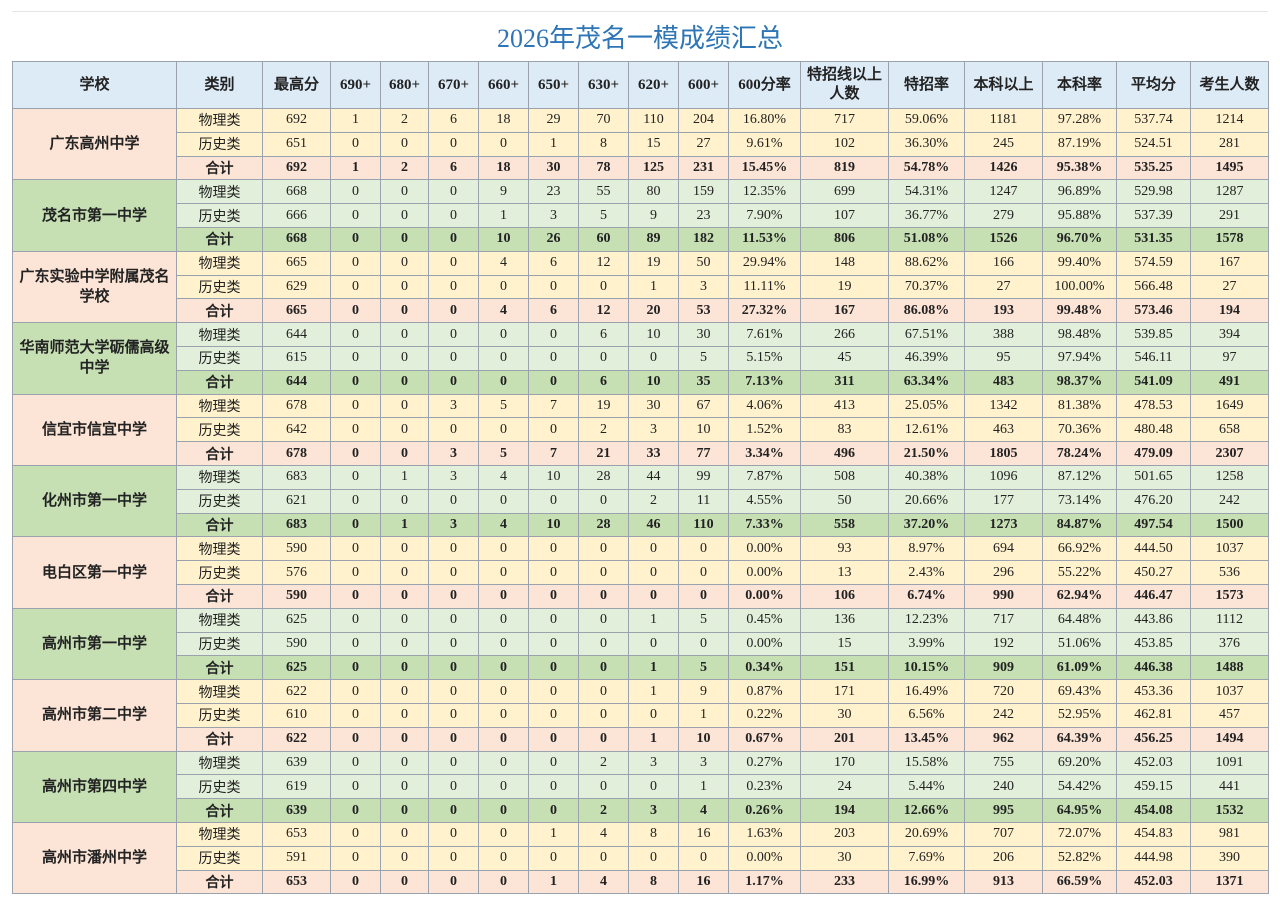  What do you see at coordinates (296, 334) in the screenshot?
I see `value-cell: 644` at bounding box center [296, 334].